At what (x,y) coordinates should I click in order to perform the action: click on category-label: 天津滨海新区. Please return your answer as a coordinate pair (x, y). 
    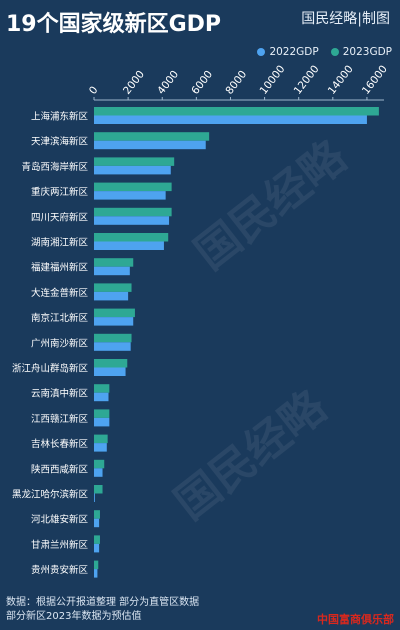
    Looking at the image, I should click on (60, 142).